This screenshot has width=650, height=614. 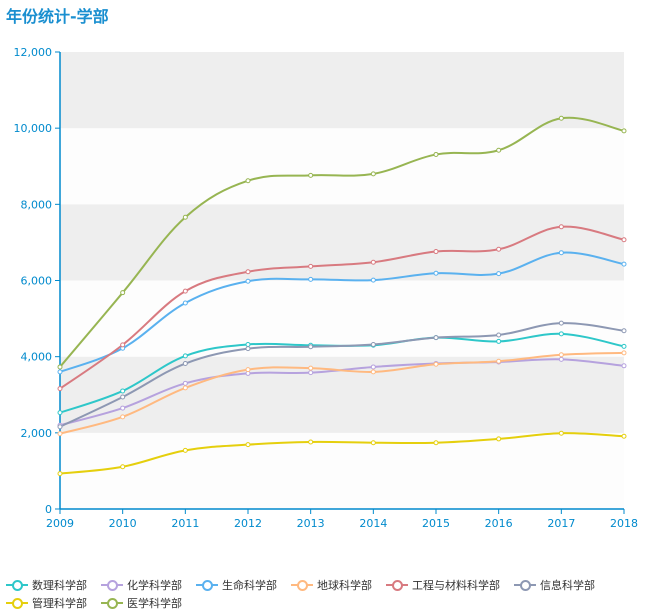 What do you see at coordinates (37, 281) in the screenshot?
I see `y-tick-label: 6,000` at bounding box center [37, 281].